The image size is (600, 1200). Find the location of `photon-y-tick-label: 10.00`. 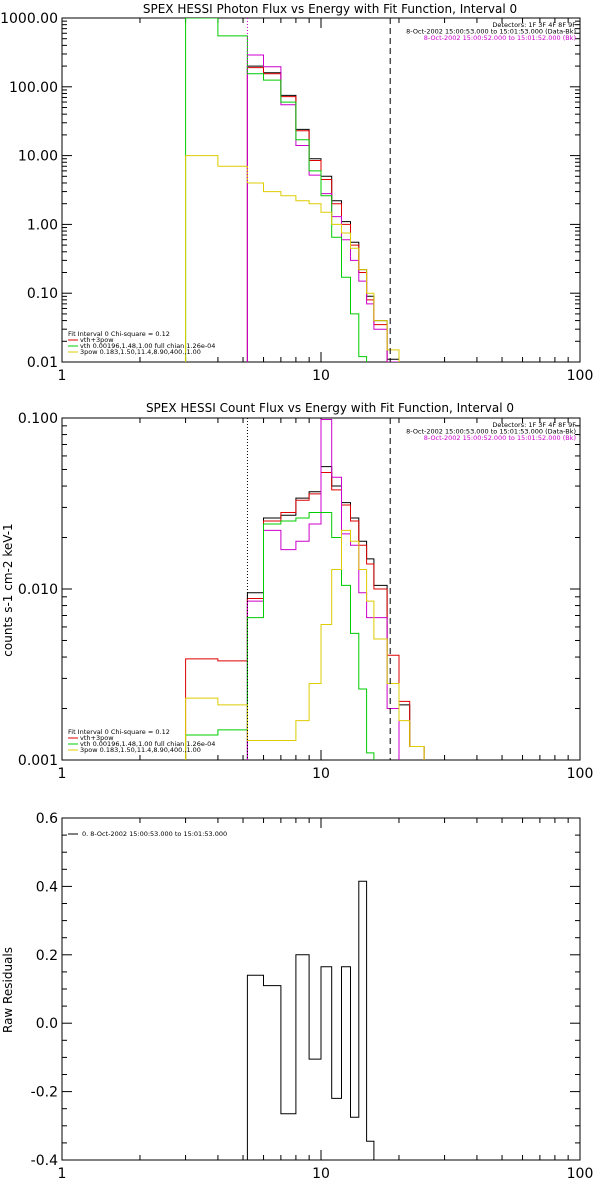

photon-y-tick-label: 10.00 is located at coordinates (38, 157).